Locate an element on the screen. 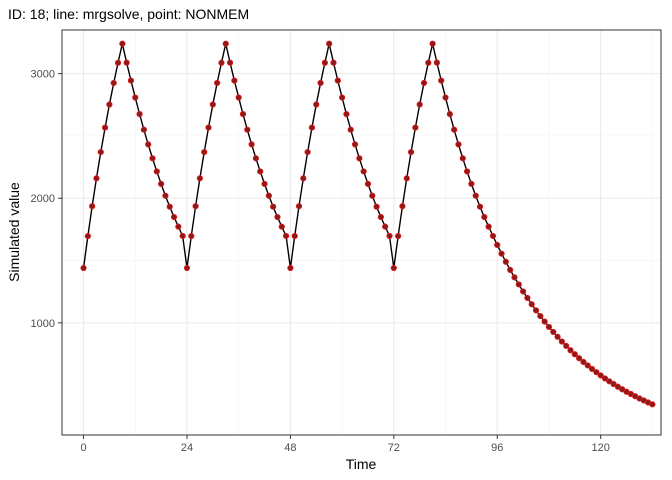 This screenshot has height=480, width=672. x-tick-label: 72 is located at coordinates (394, 448).